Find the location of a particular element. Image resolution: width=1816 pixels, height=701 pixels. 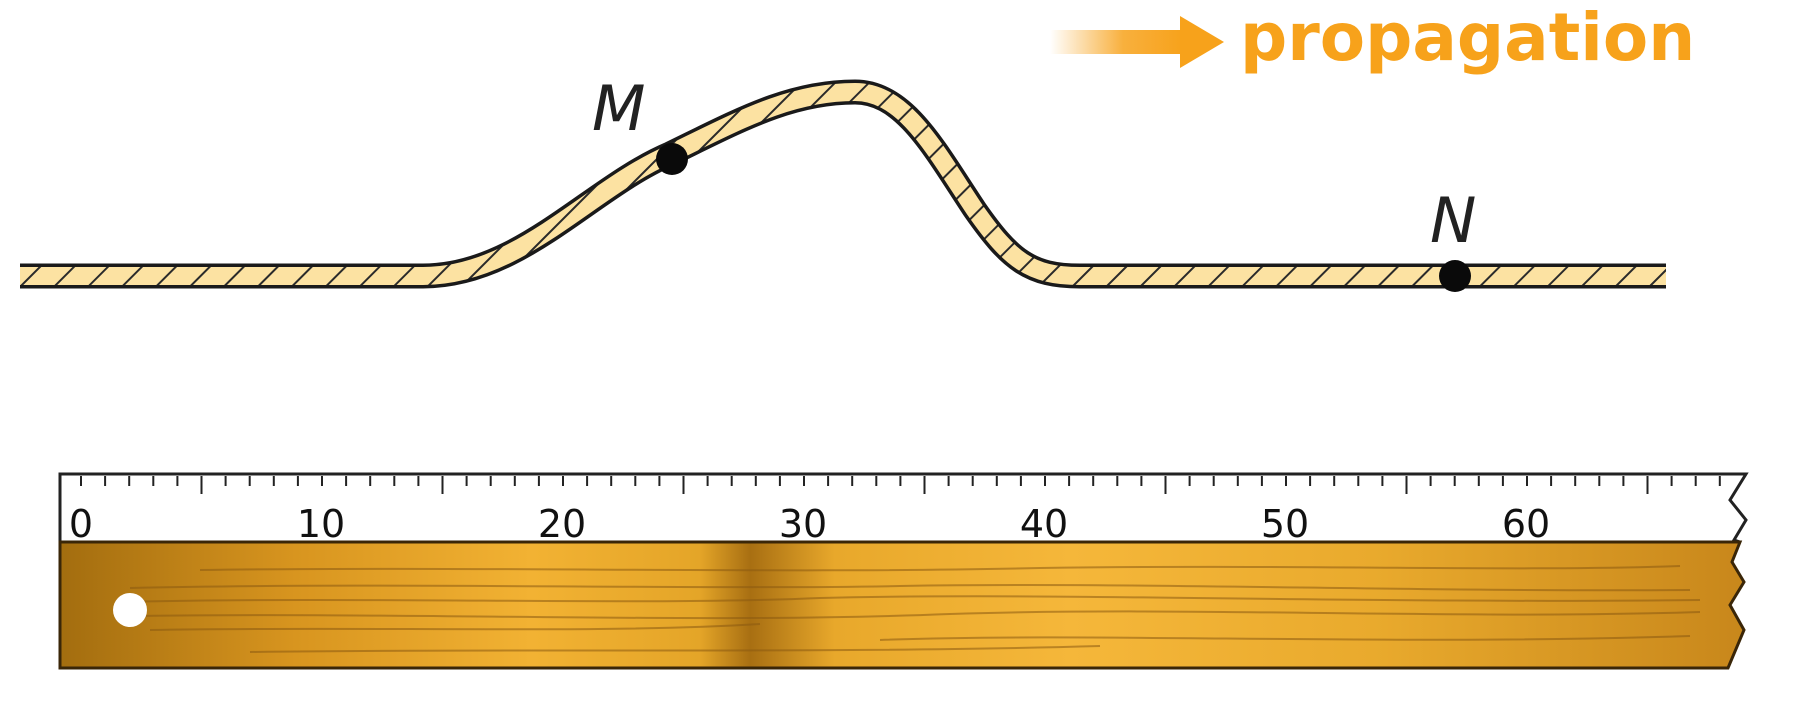

ruler-label-40: 40 is located at coordinates (1044, 524).